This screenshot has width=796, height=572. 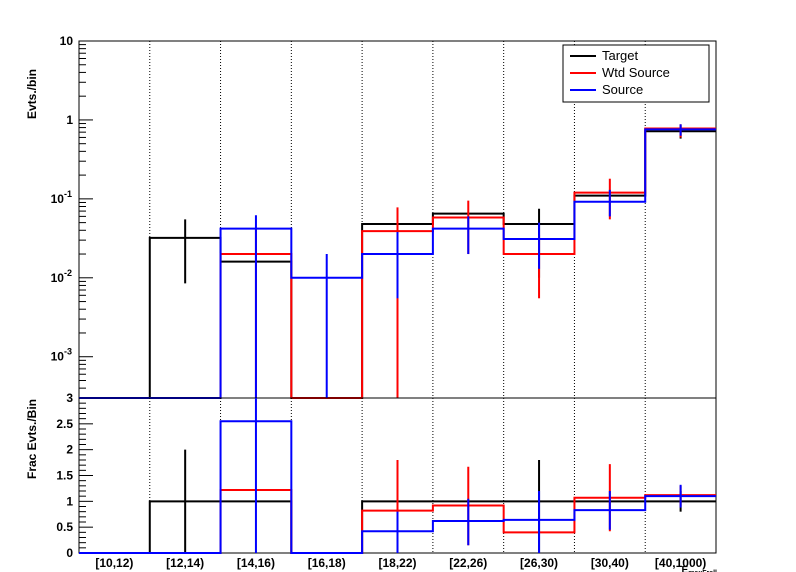 What do you see at coordinates (61, 197) in the screenshot?
I see `top-y-tick-label: 10⁻¹` at bounding box center [61, 197].